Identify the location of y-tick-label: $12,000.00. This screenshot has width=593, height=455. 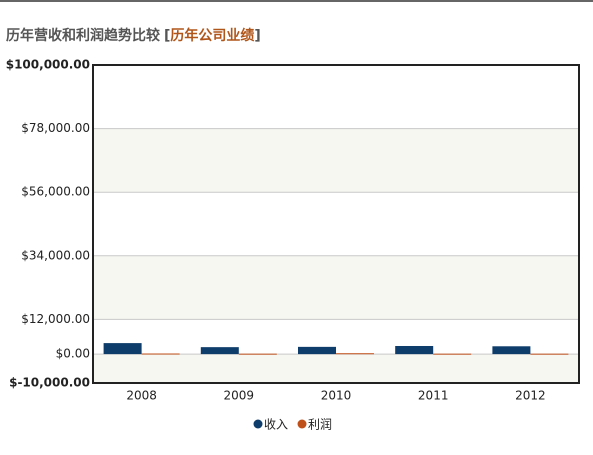
(55, 319).